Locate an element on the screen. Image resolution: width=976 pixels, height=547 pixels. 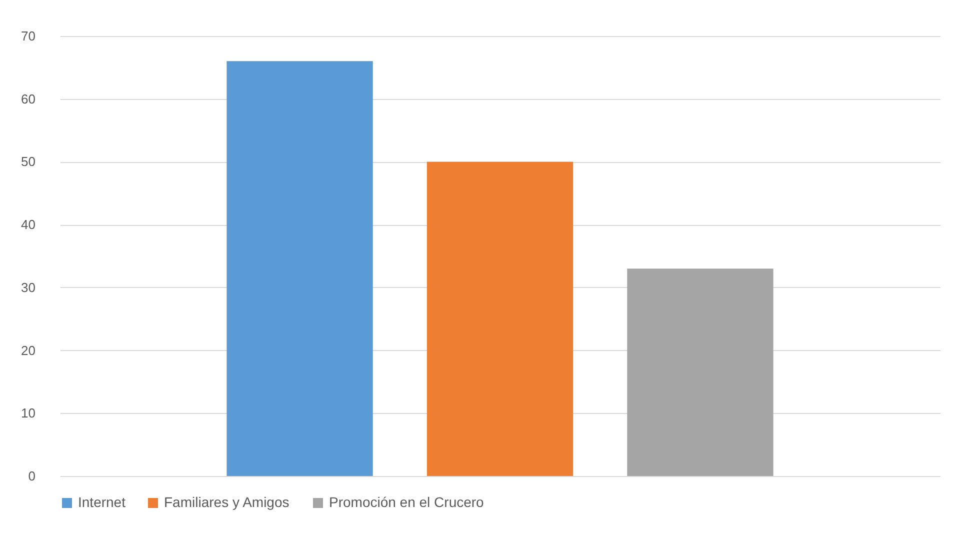
y-tick-label: 0 is located at coordinates (32, 476).